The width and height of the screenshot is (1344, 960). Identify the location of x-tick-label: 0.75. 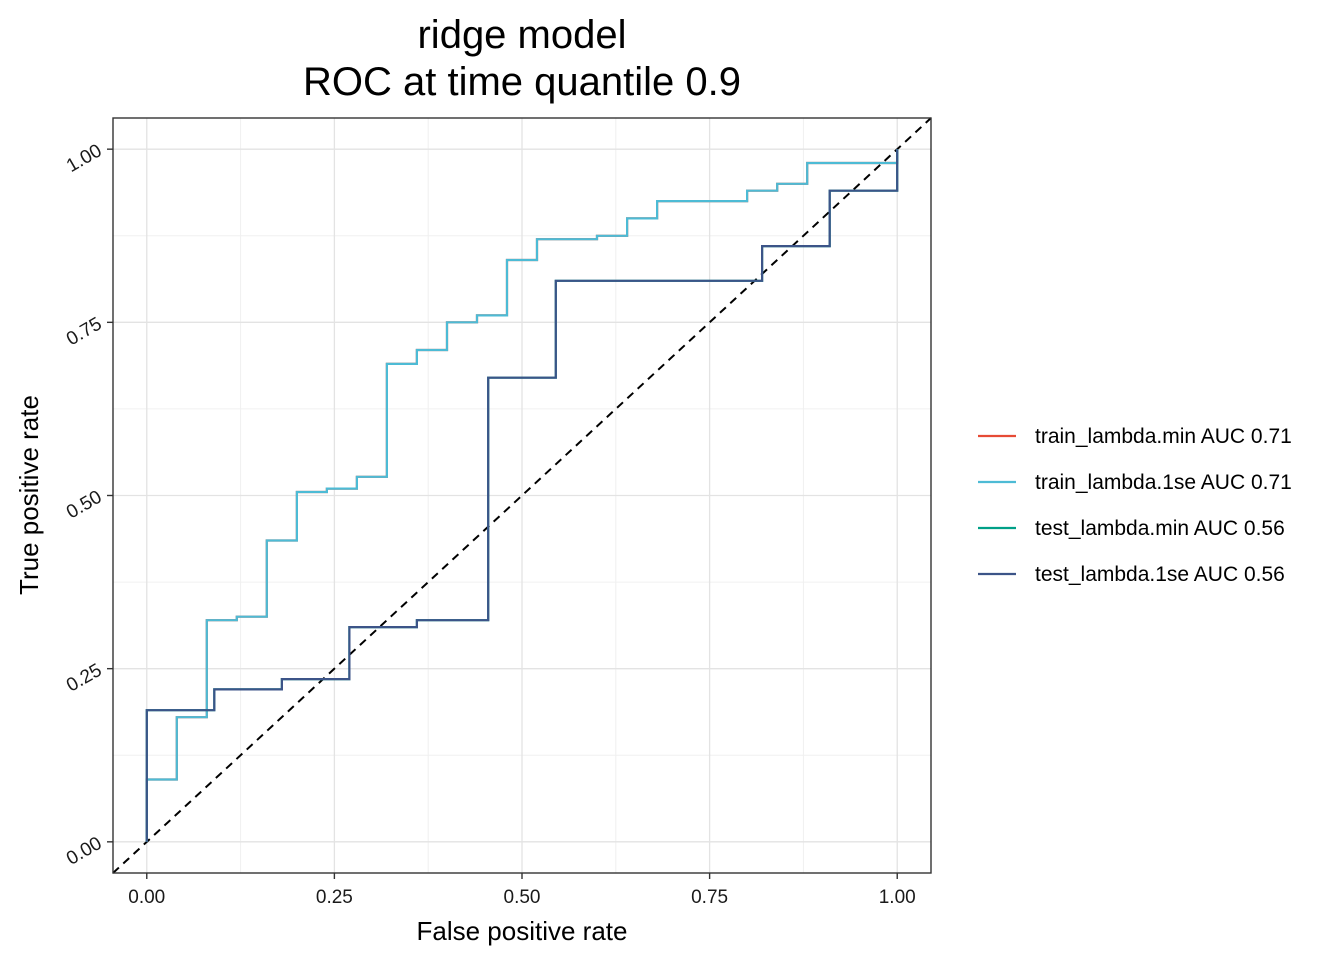
(709, 897).